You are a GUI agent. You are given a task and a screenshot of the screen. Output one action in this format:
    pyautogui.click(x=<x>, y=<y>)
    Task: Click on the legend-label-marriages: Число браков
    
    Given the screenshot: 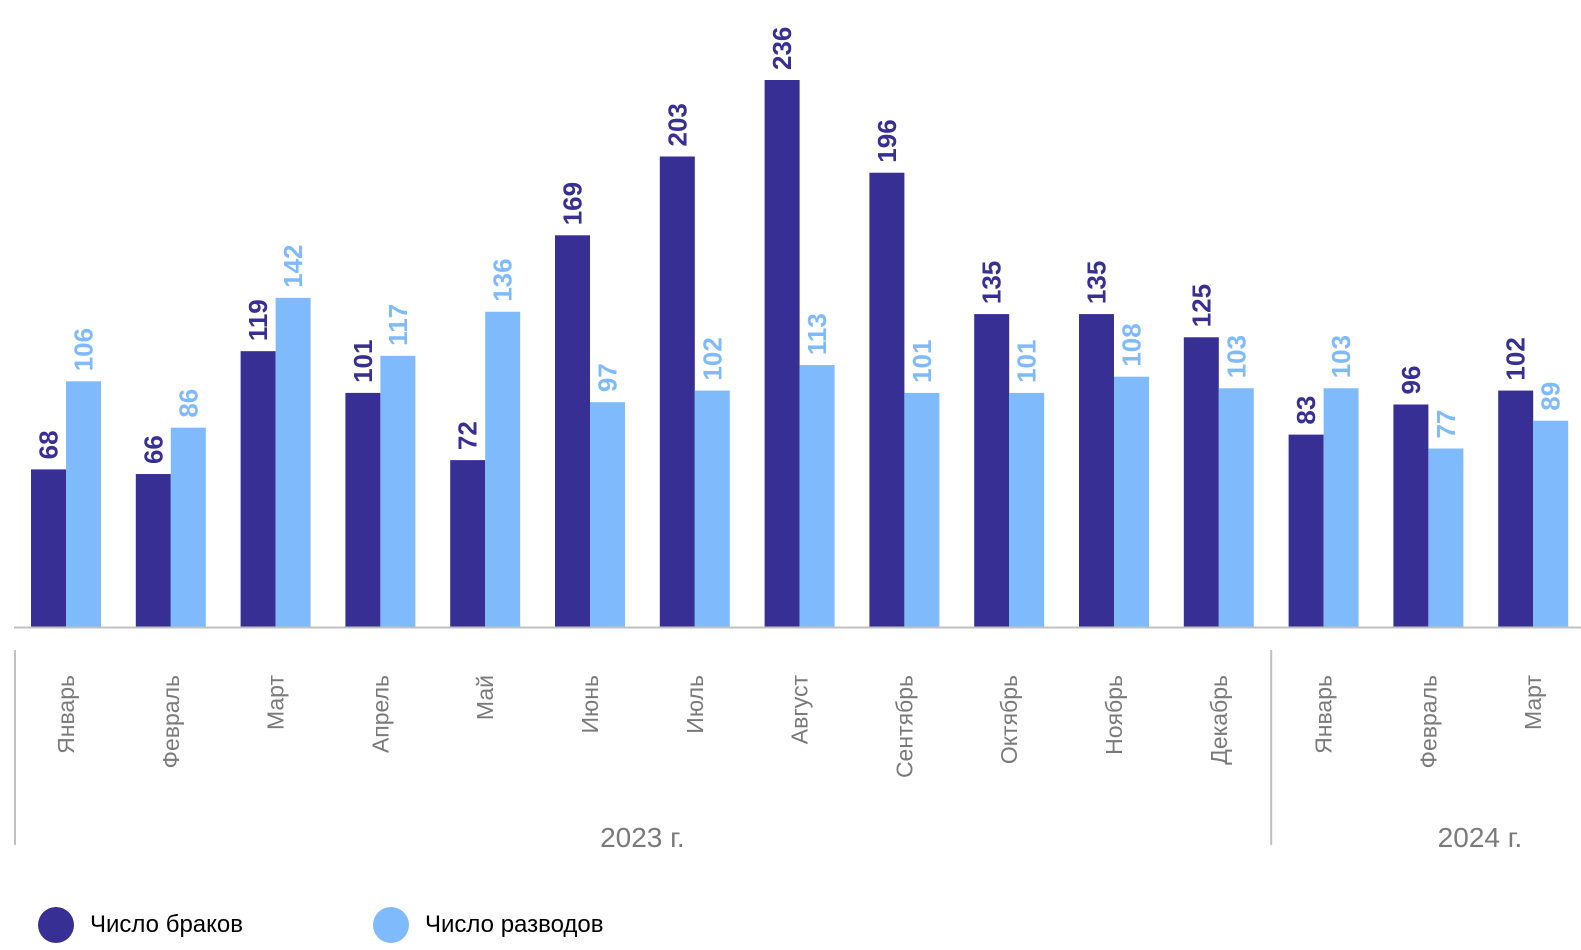 What is the action you would take?
    pyautogui.click(x=166, y=924)
    